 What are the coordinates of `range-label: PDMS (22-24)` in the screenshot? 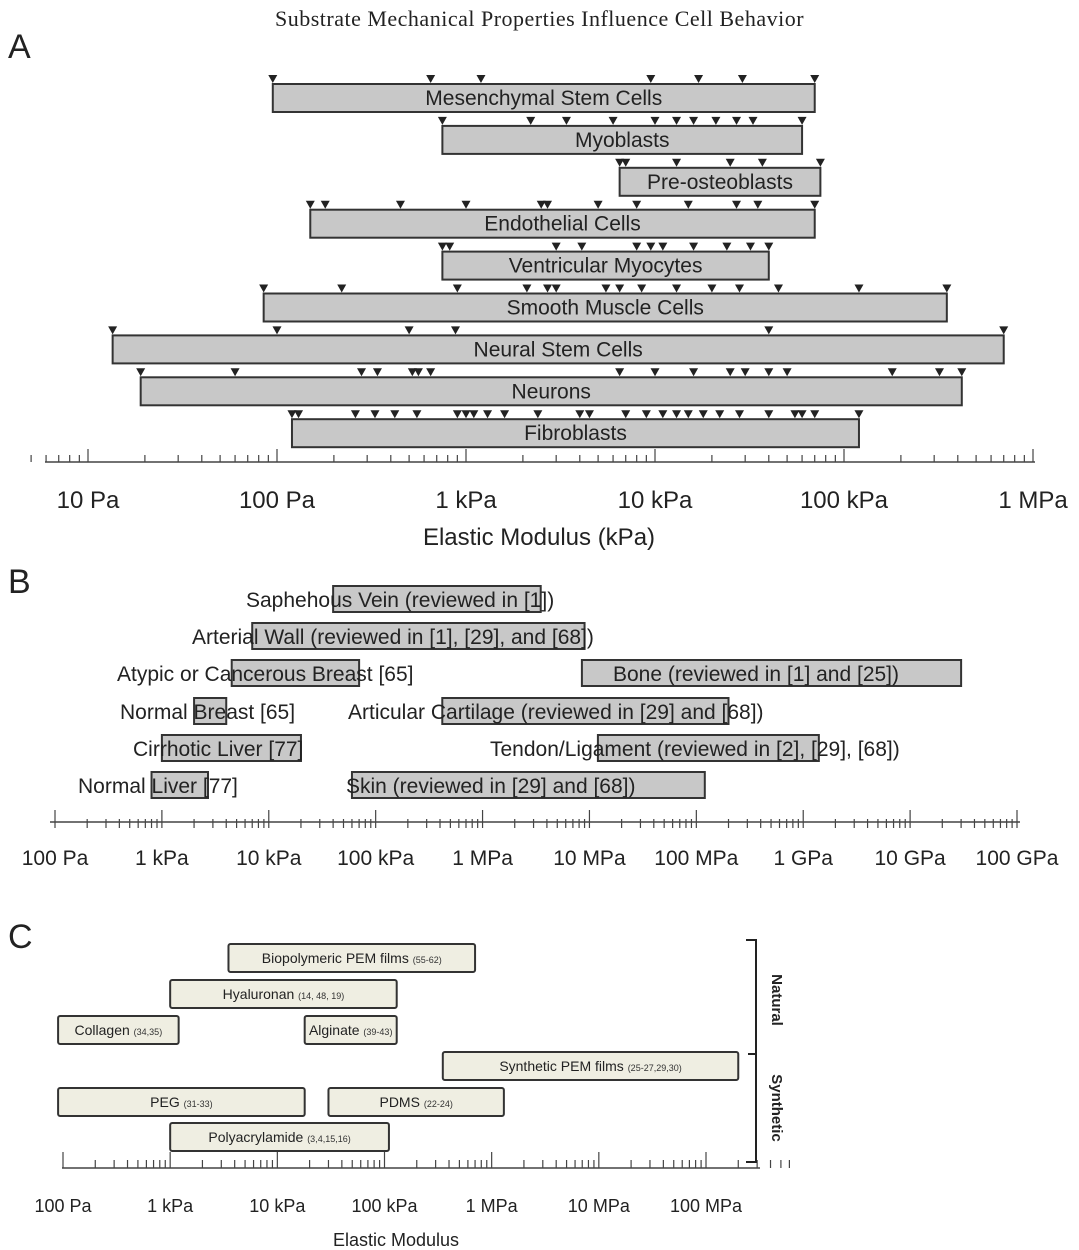 It's located at (415, 1102).